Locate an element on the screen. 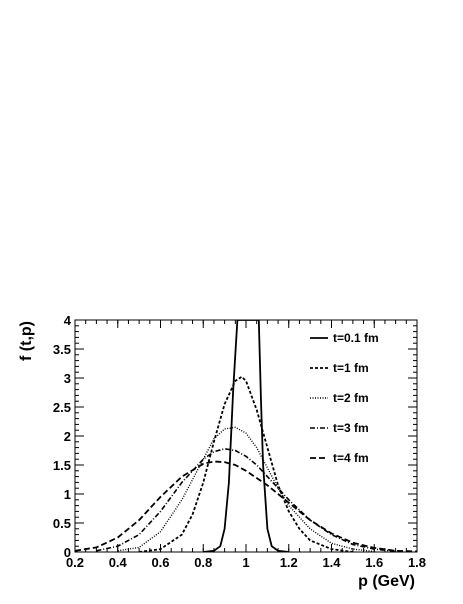  x-tick-label: 1.8 is located at coordinates (417, 562).